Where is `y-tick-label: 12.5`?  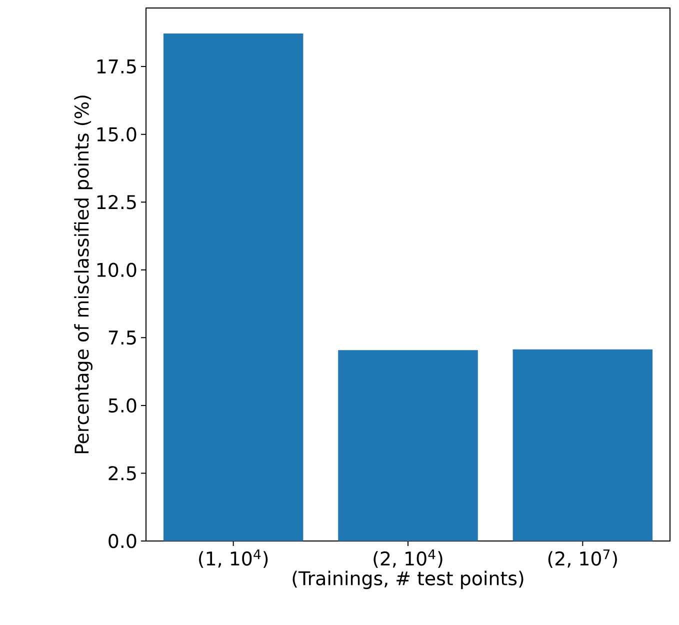 y-tick-label: 12.5 is located at coordinates (116, 202).